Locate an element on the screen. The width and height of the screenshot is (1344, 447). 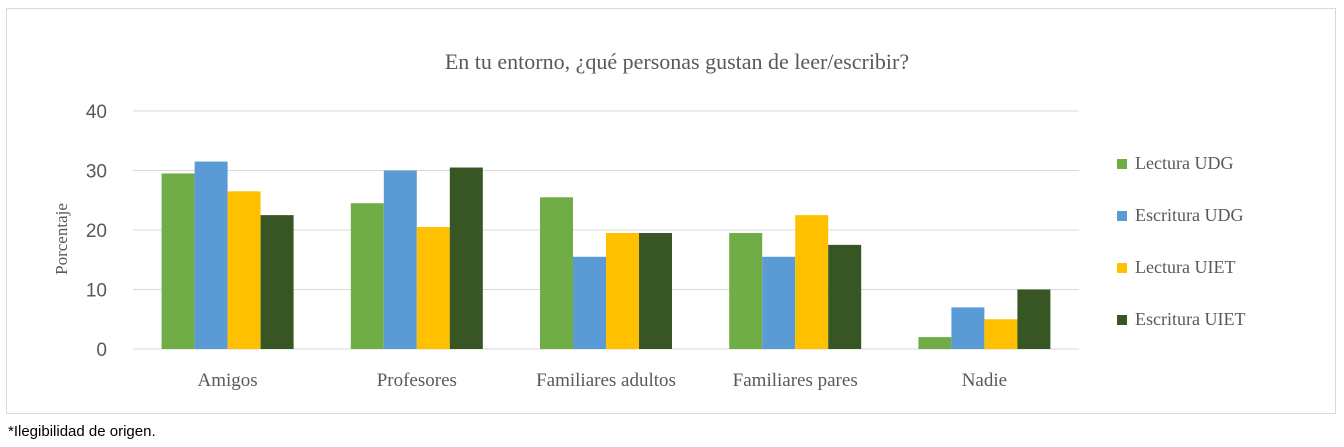
legend-label: Lectura UIET is located at coordinates (1185, 267).